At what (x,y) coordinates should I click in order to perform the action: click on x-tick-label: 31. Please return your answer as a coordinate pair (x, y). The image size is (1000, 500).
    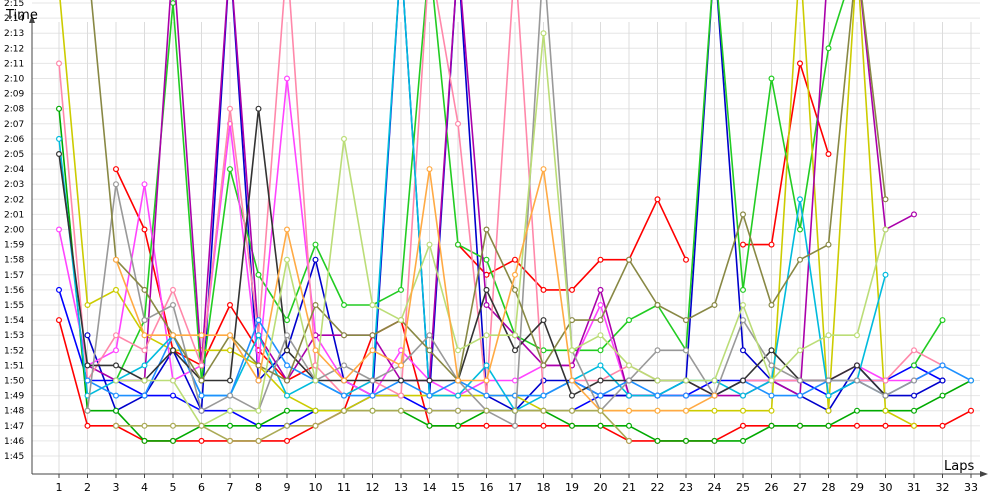
    Looking at the image, I should click on (914, 487).